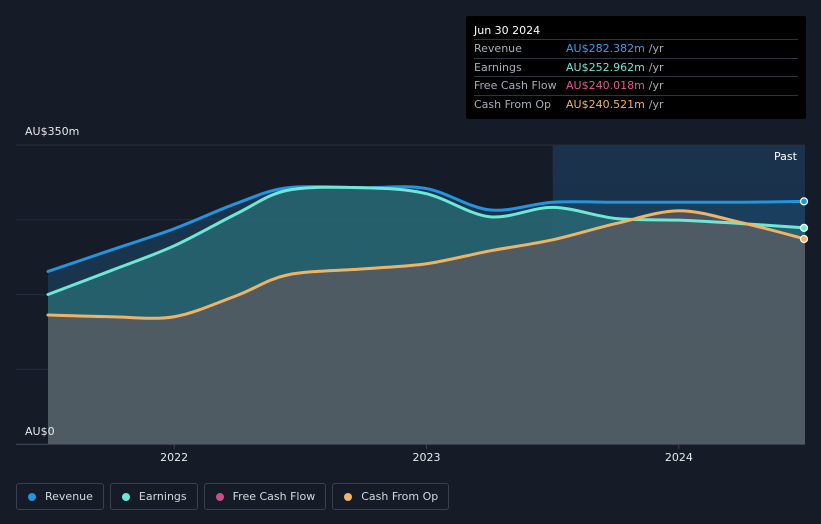 The height and width of the screenshot is (524, 821). I want to click on end-marker-revenue, so click(804, 201).